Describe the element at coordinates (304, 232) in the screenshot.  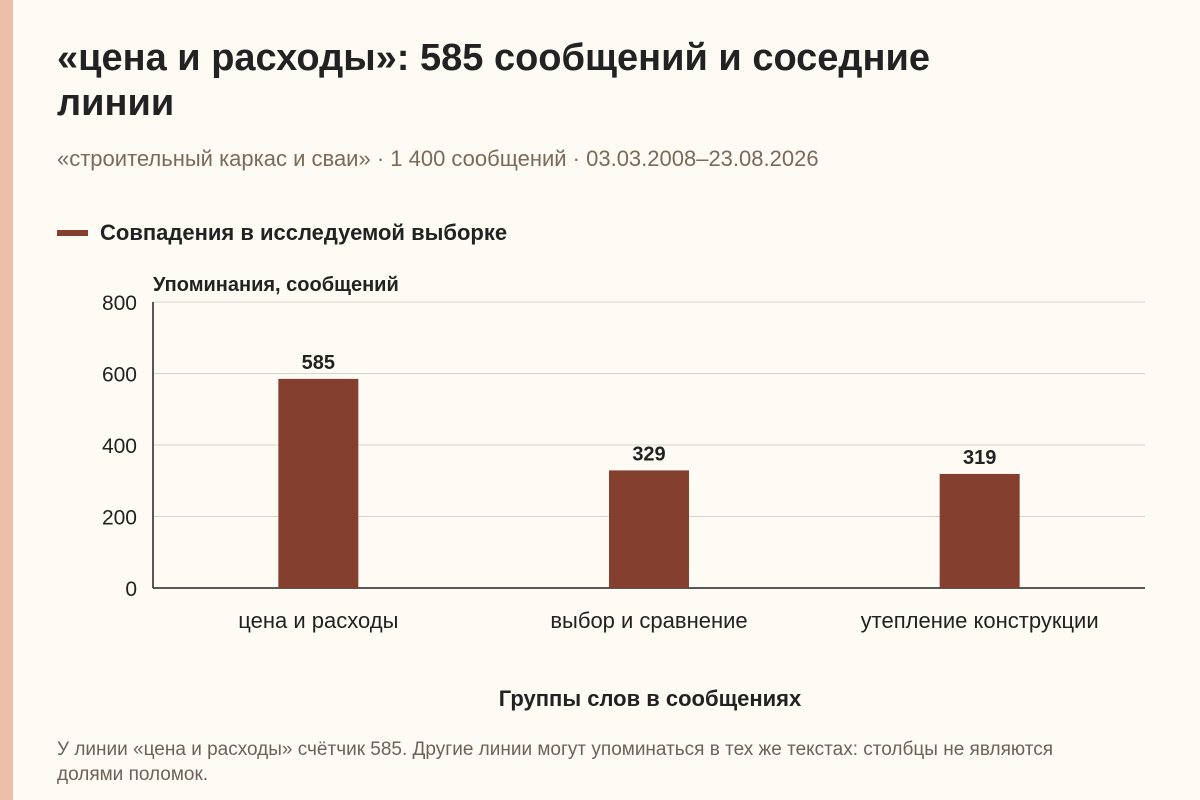
I see `legend-label: Совпадения в исследуемой выборке` at that location.